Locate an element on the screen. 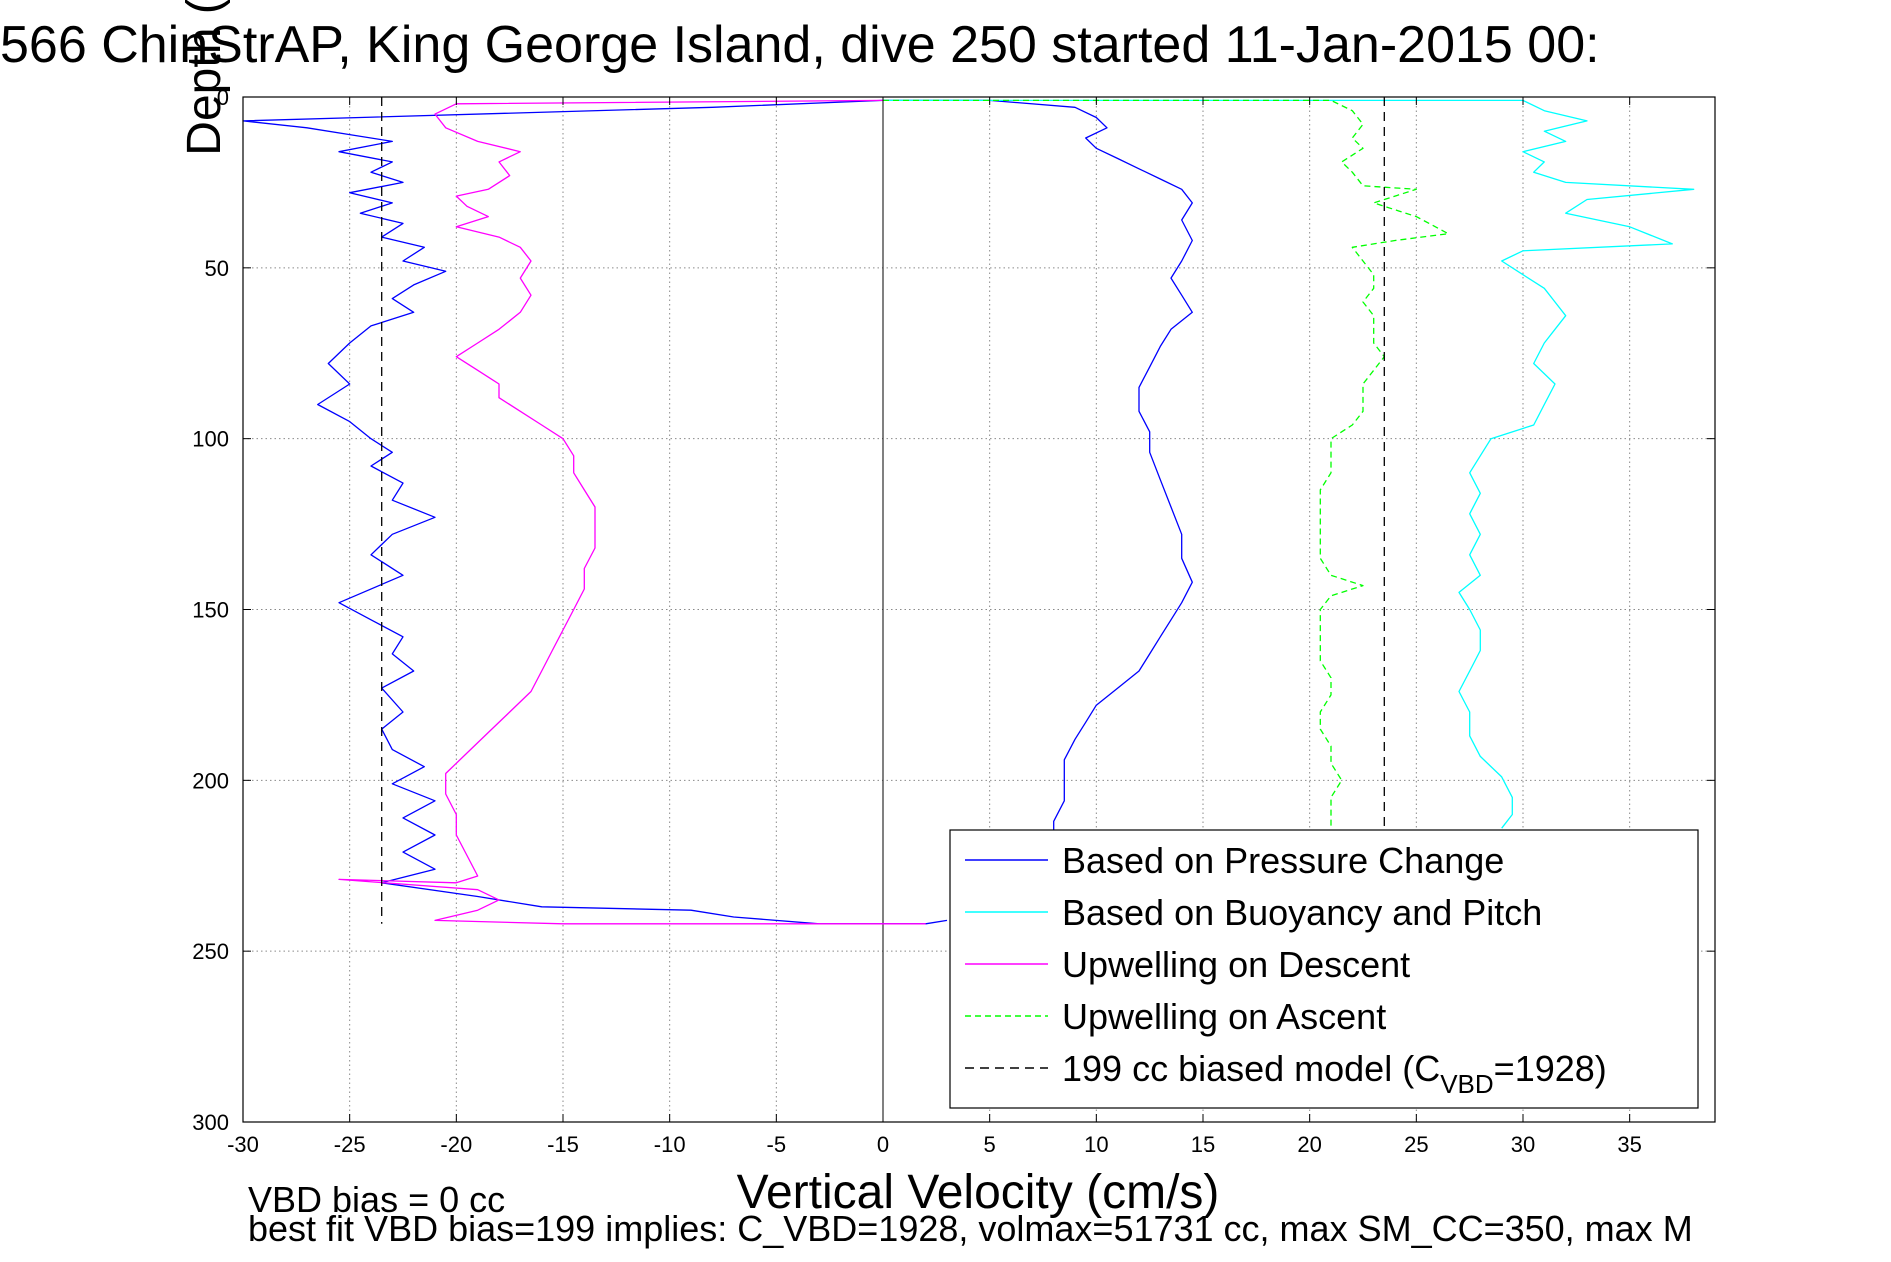 Image resolution: width=1891 pixels, height=1262 pixels. x-axis-label: Vertical Velocity (cm/s) is located at coordinates (978, 1192).